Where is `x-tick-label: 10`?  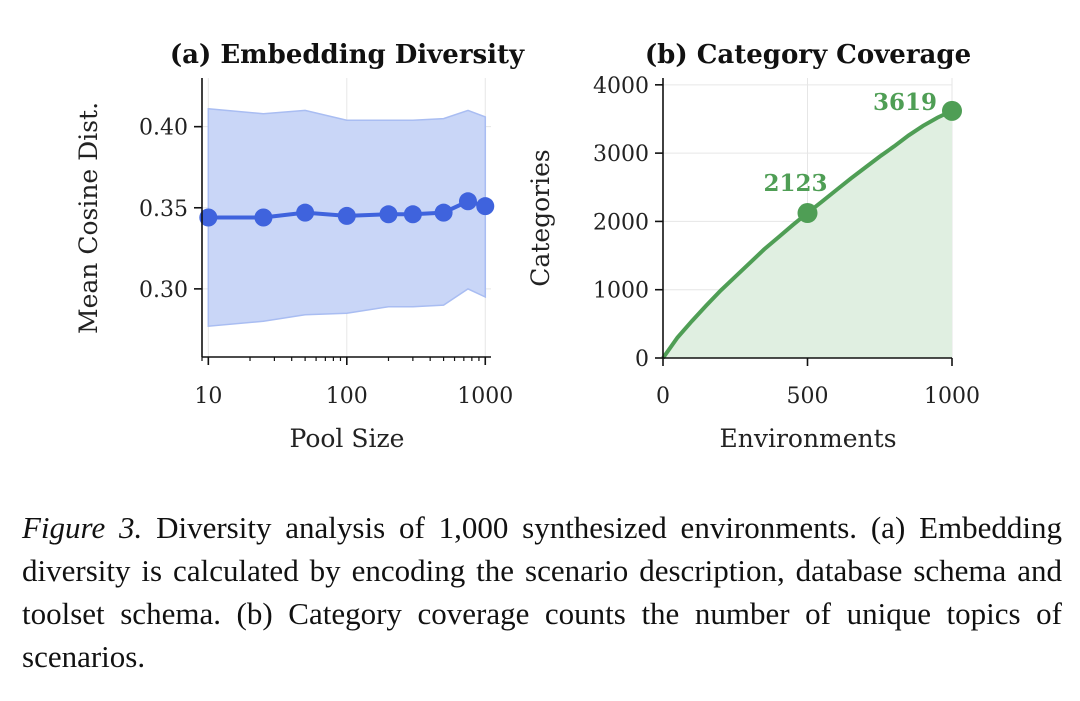 x-tick-label: 10 is located at coordinates (208, 396).